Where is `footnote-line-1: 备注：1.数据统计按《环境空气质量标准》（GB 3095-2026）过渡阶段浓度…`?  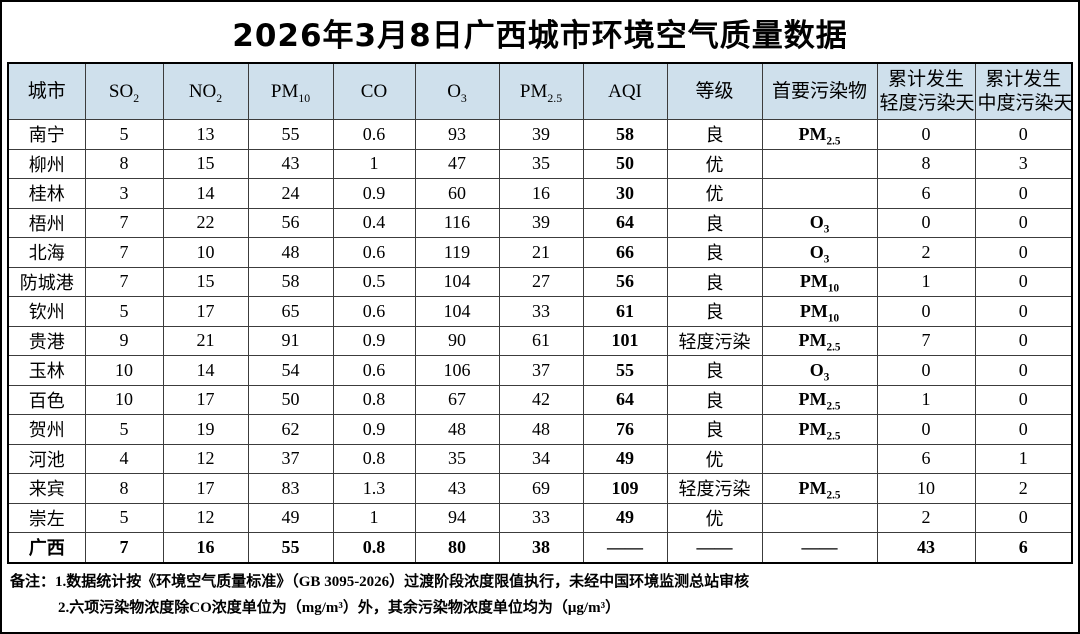 footnote-line-1: 备注：1.数据统计按《环境空气质量标准》（GB 3095-2026）过渡阶段浓度… is located at coordinates (540, 582).